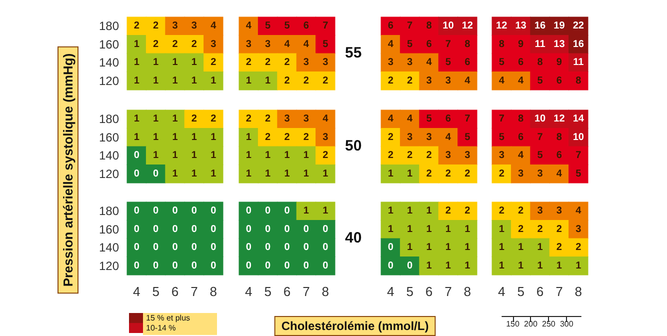 The height and width of the screenshot is (336, 667). I want to click on x-axis-title: Cholestérolémie (mmol/L), so click(355, 326).